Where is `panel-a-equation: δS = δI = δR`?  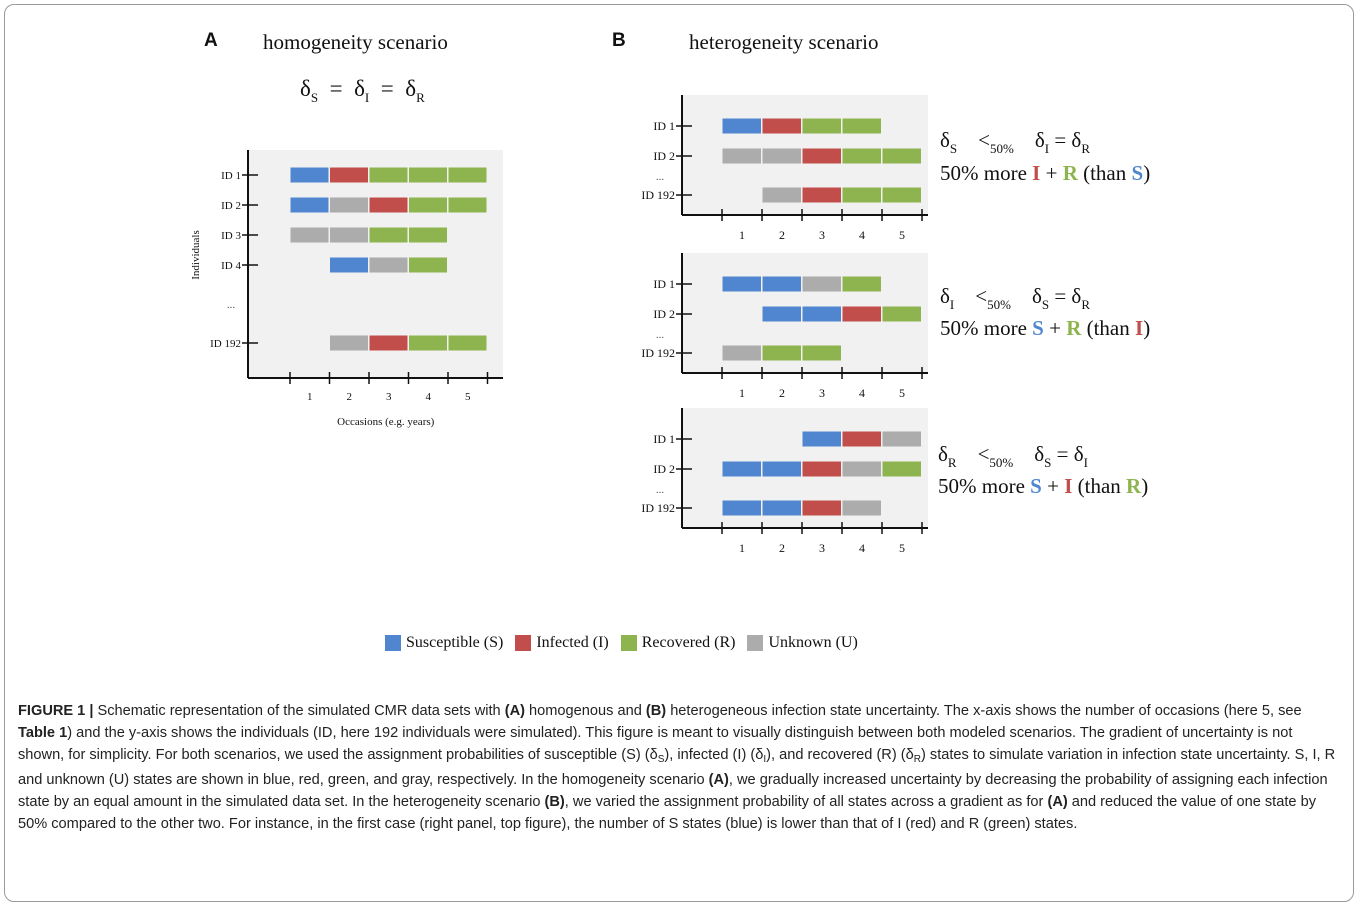
panel-a-equation: δS = δI = δR is located at coordinates (362, 90).